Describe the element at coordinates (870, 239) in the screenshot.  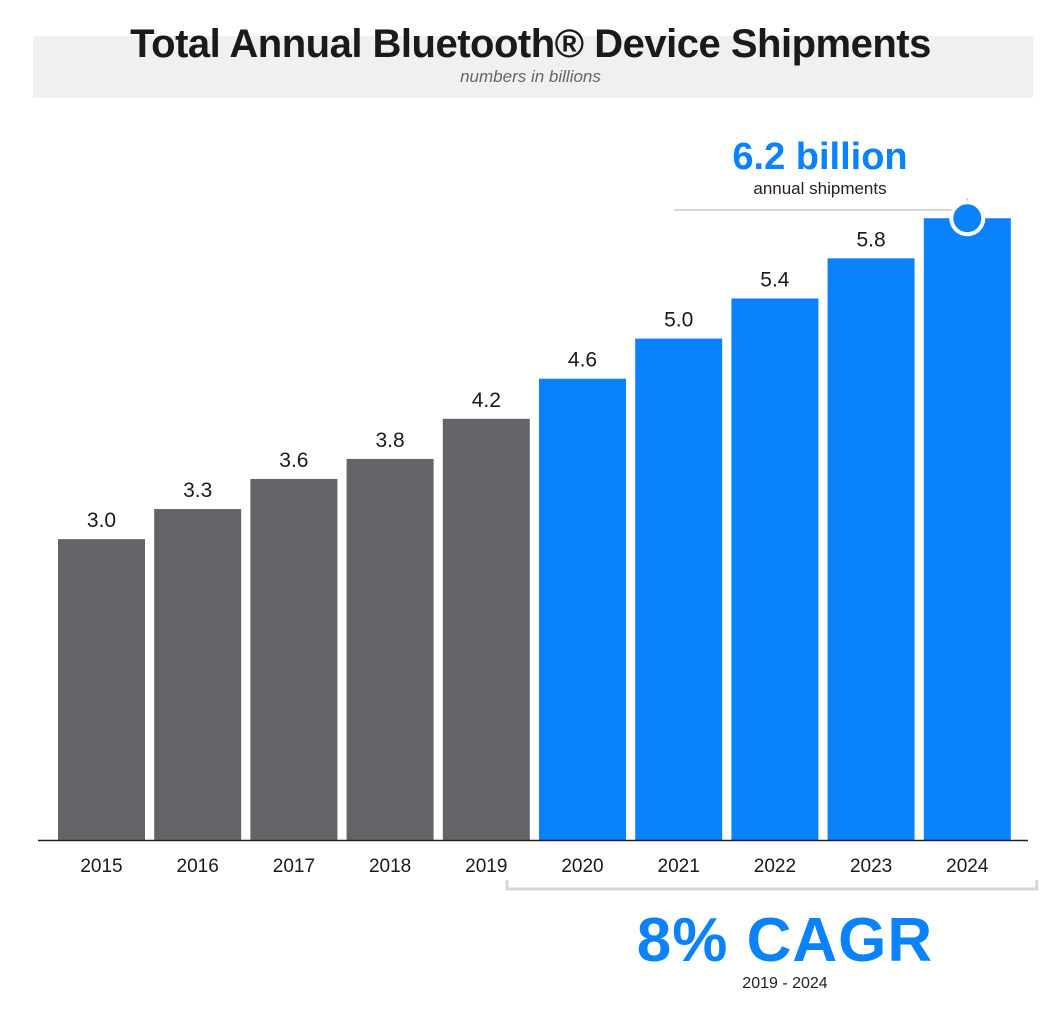
I see `value-label-2023: 5.8` at that location.